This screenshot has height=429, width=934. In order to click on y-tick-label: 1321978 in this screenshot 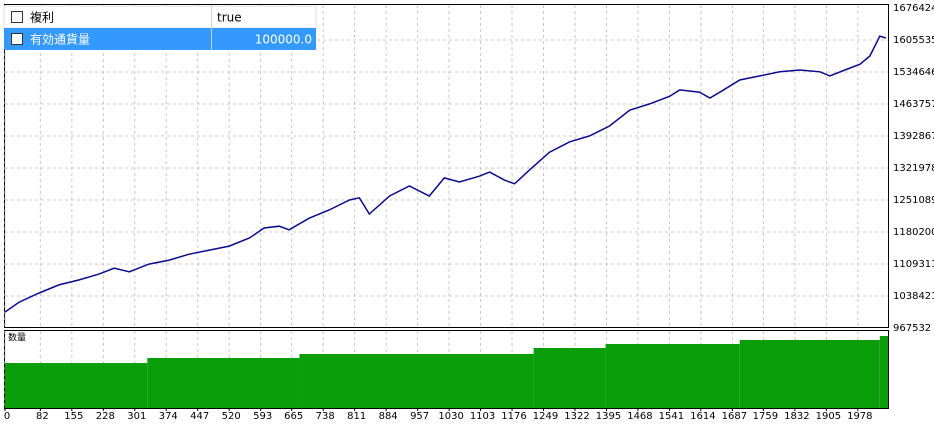, I will do `click(913, 168)`.